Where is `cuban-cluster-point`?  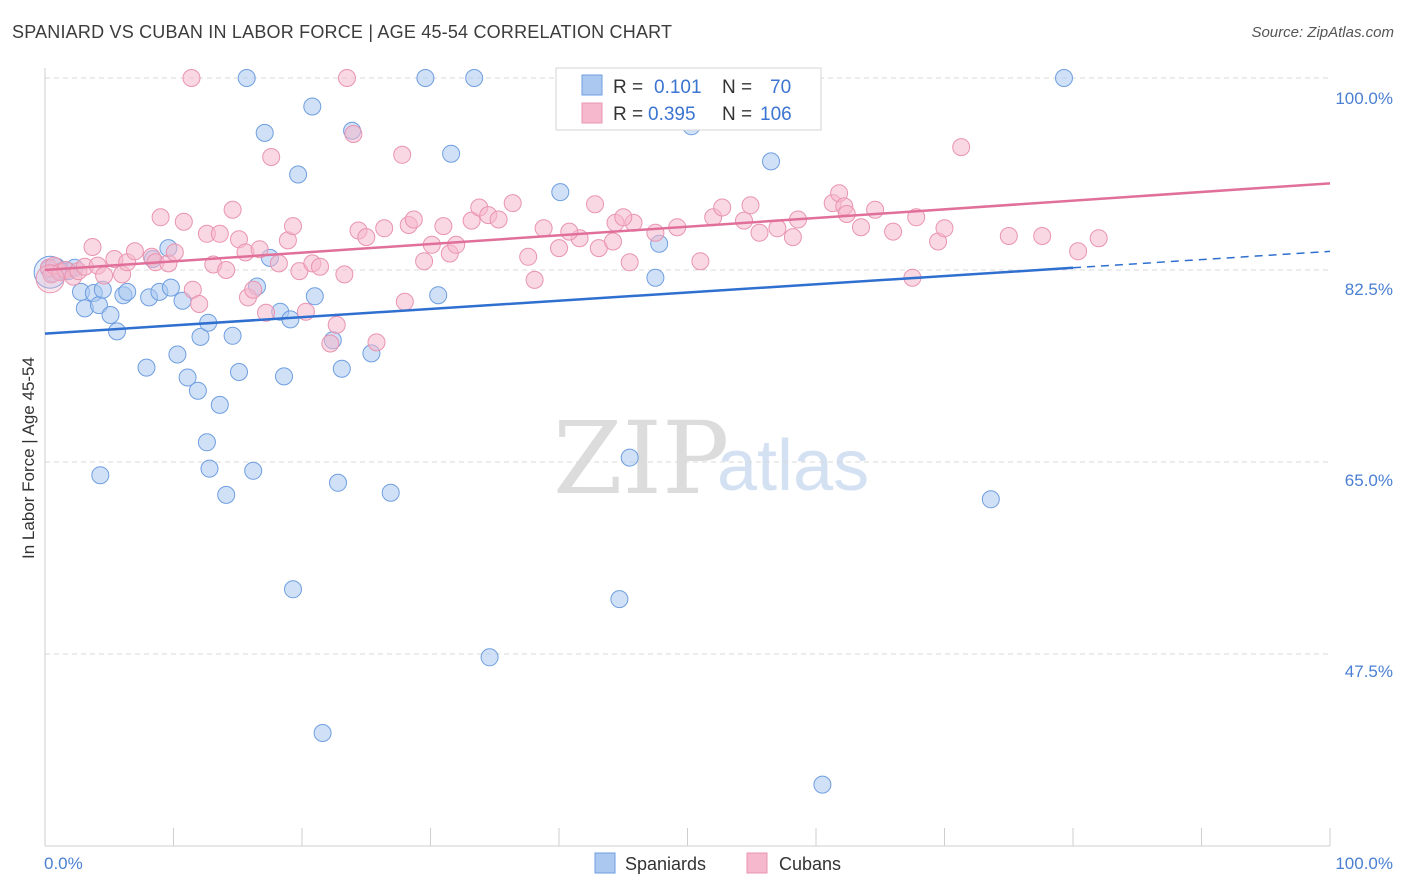 cuban-cluster-point is located at coordinates (50, 279).